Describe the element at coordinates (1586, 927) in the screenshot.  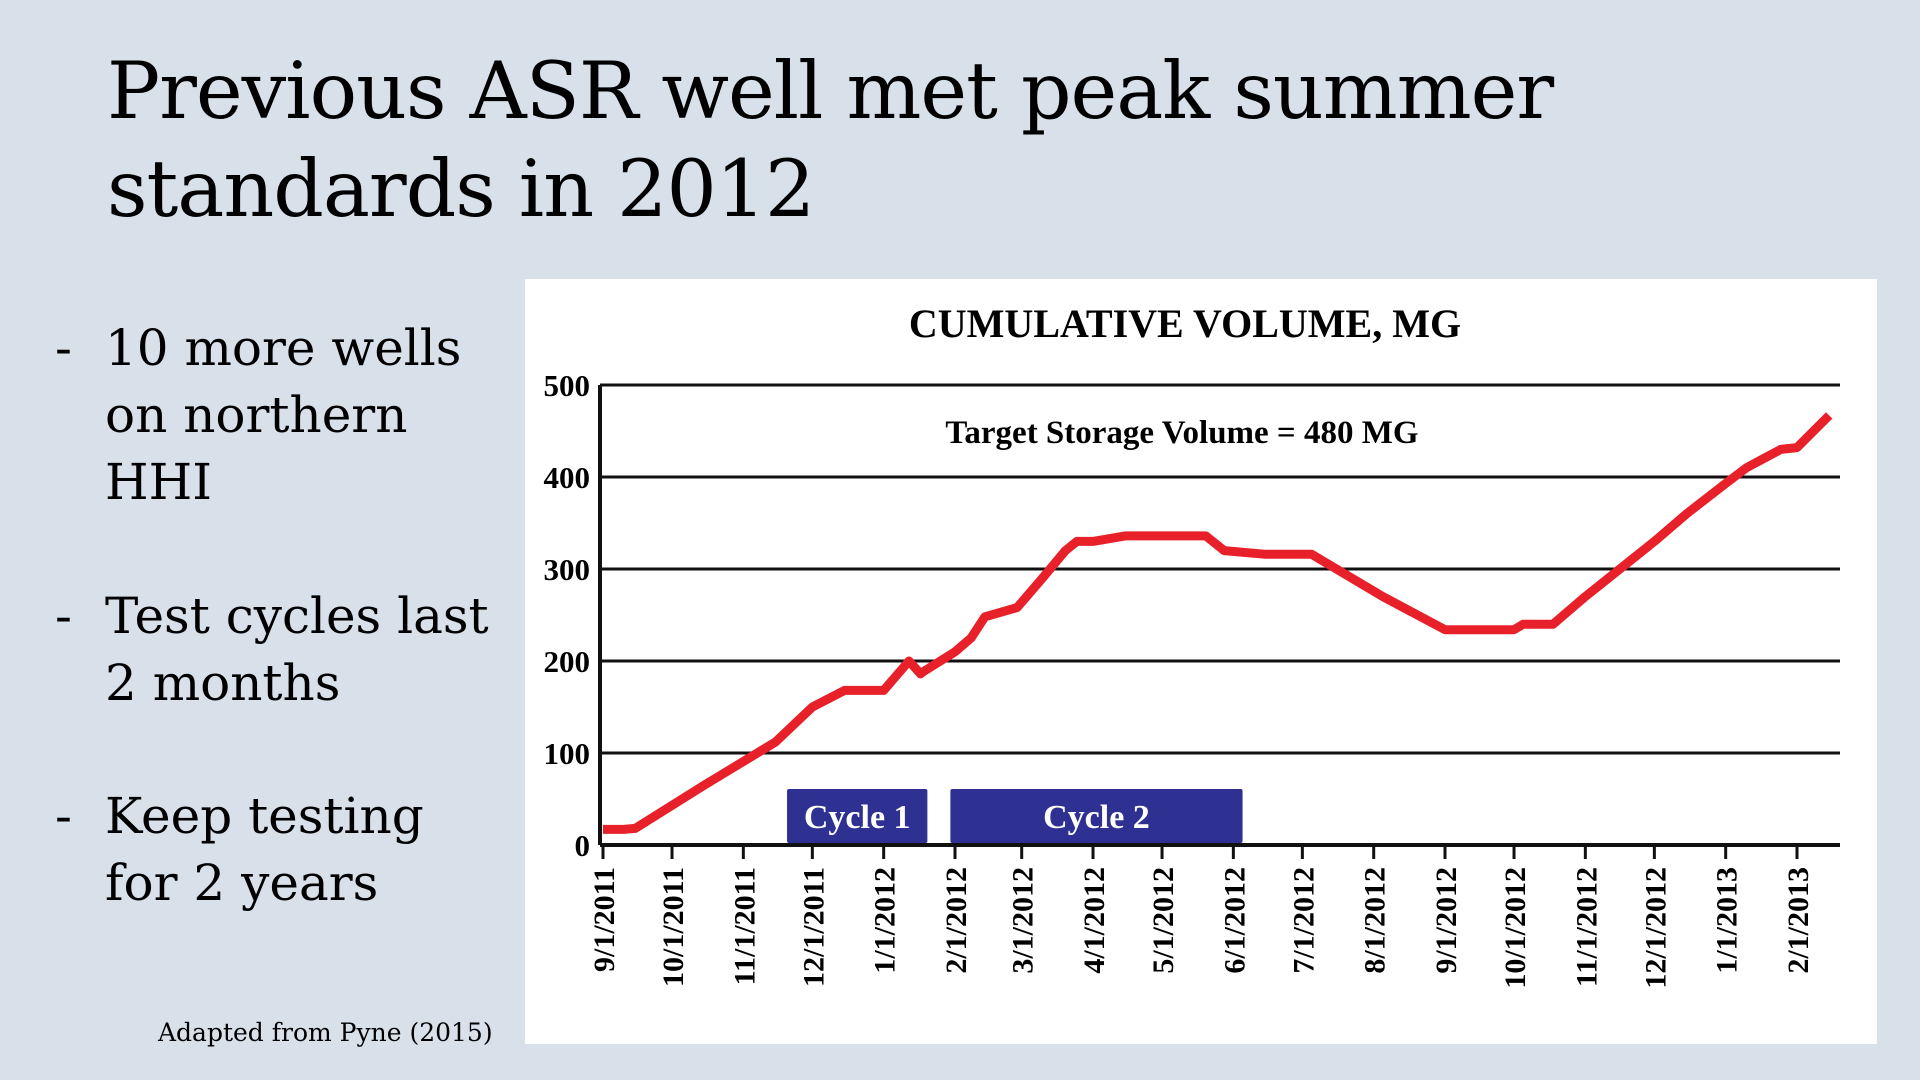
I see `x-tick-label: 11/1/2012` at that location.